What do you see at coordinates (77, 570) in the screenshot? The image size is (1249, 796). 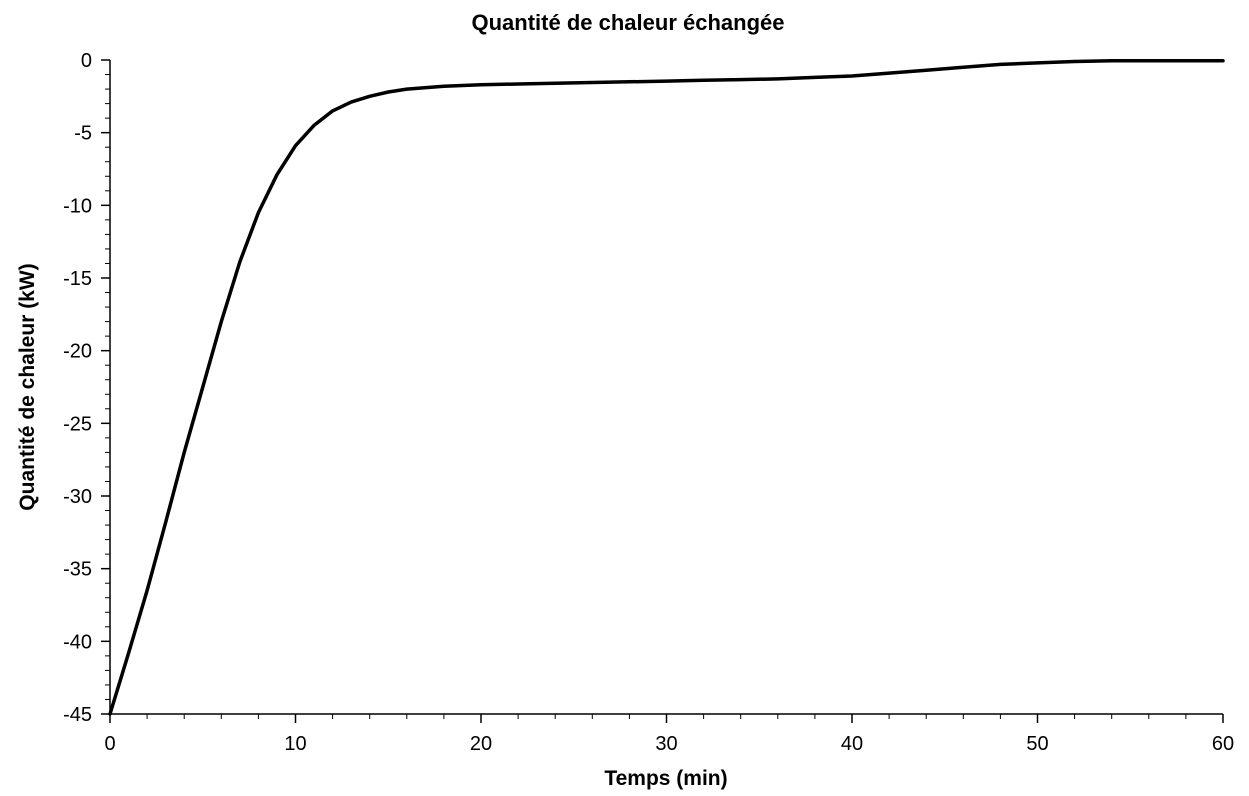 I see `y-tick-label-7: -35` at bounding box center [77, 570].